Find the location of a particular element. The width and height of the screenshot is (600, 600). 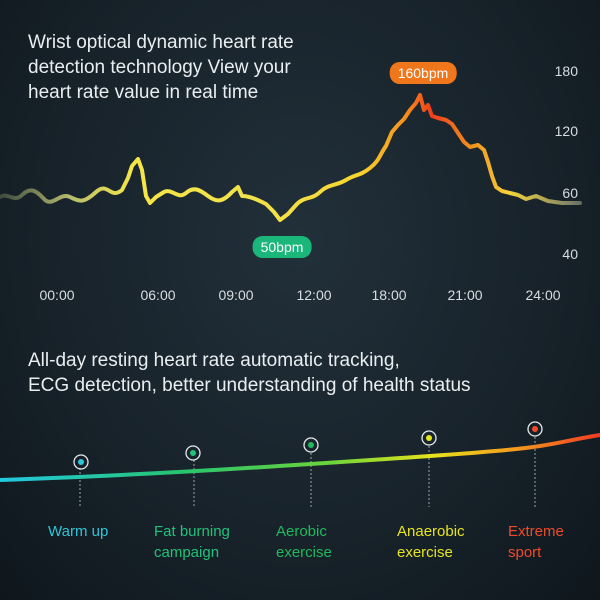

y-tick-180: 180 is located at coordinates (566, 71).